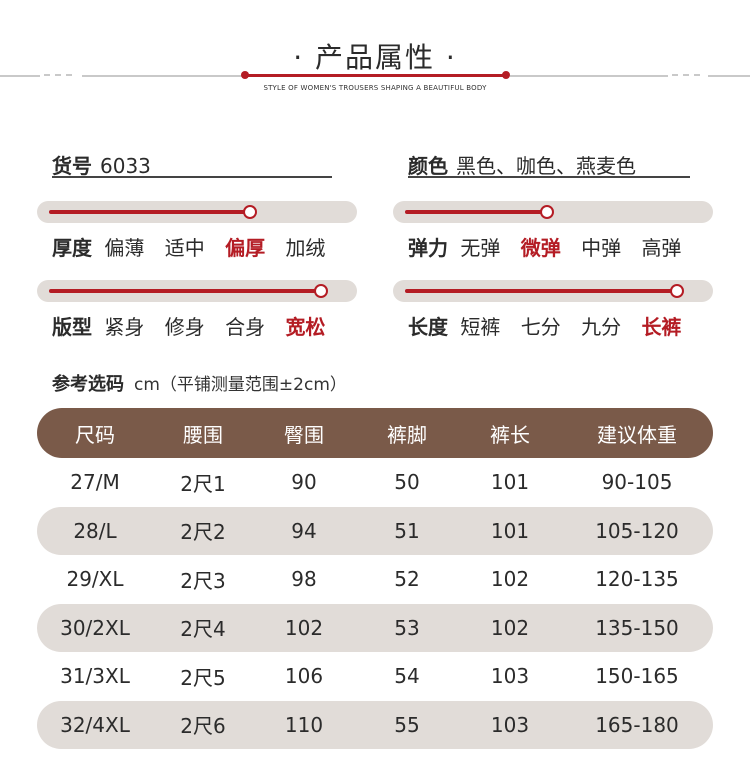  I want to click on elasticity-option: 高弹, so click(661, 248).